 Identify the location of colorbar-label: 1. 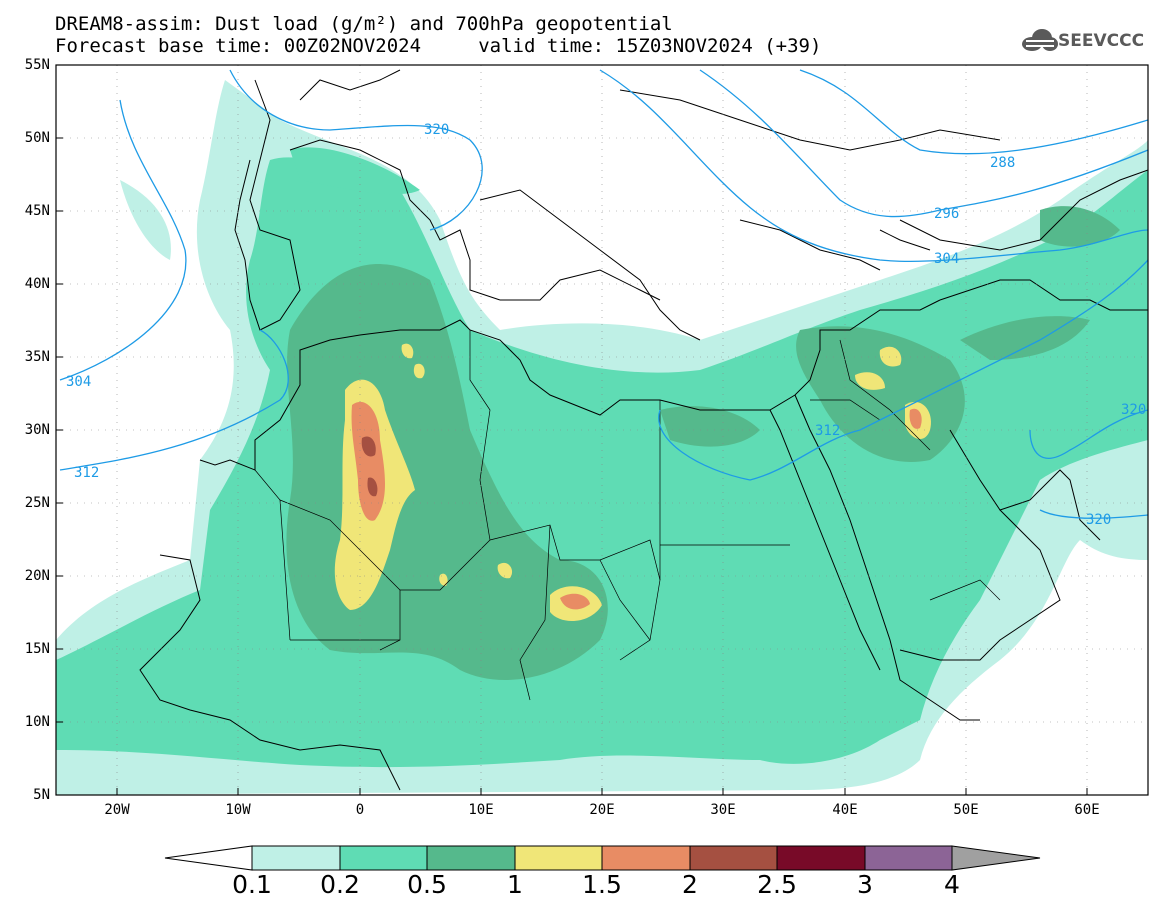
(515, 884).